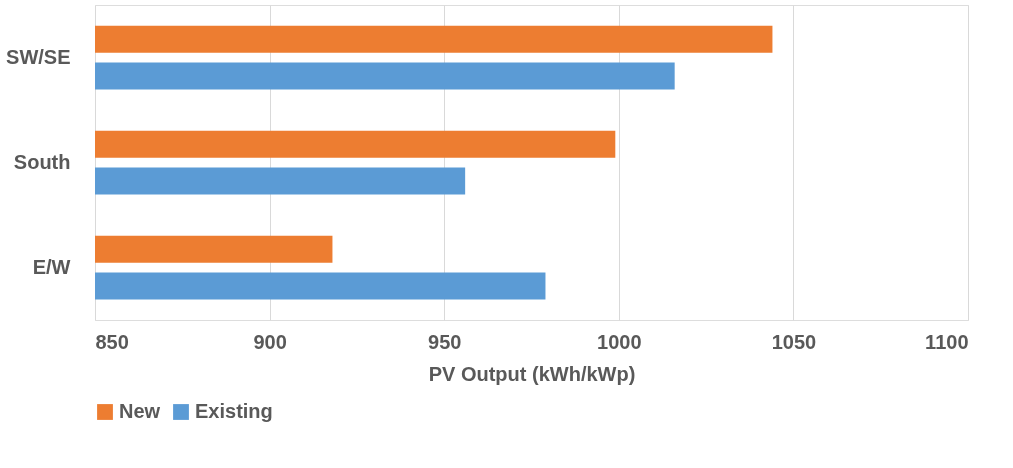 This screenshot has width=1013, height=468. What do you see at coordinates (112, 341) in the screenshot?
I see `x-tick-label: 850` at bounding box center [112, 341].